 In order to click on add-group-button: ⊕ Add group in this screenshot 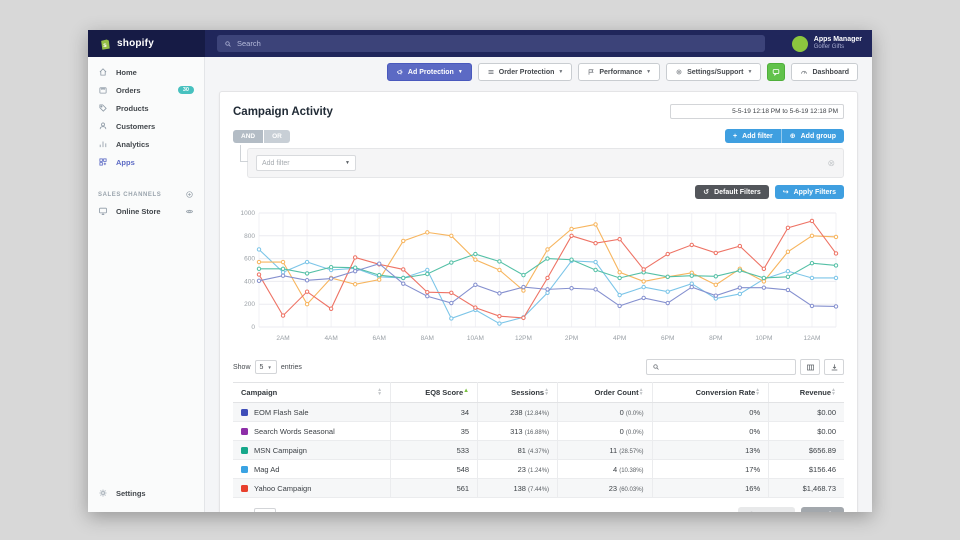, I will do `click(812, 136)`.